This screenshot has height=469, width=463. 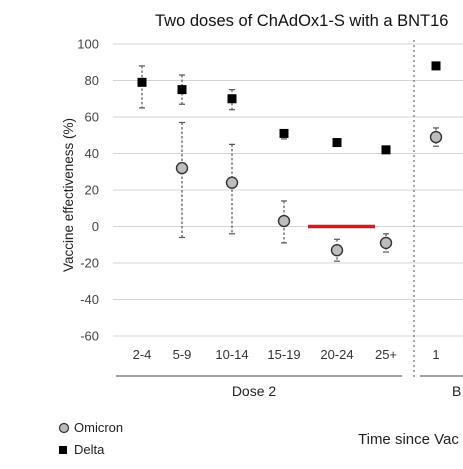 I want to click on group-label-b: B, so click(x=456, y=391).